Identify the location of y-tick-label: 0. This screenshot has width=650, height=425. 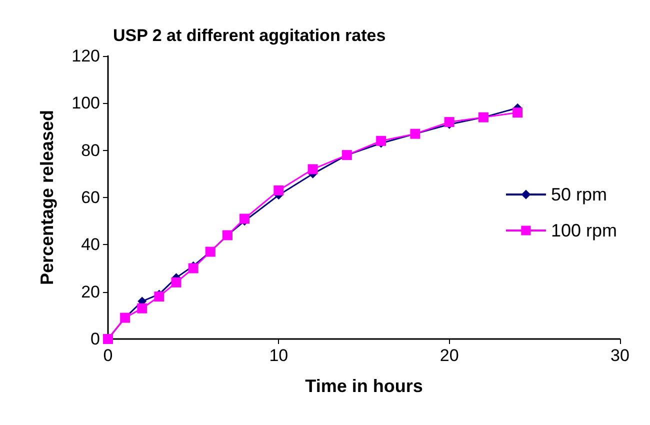
(95, 339).